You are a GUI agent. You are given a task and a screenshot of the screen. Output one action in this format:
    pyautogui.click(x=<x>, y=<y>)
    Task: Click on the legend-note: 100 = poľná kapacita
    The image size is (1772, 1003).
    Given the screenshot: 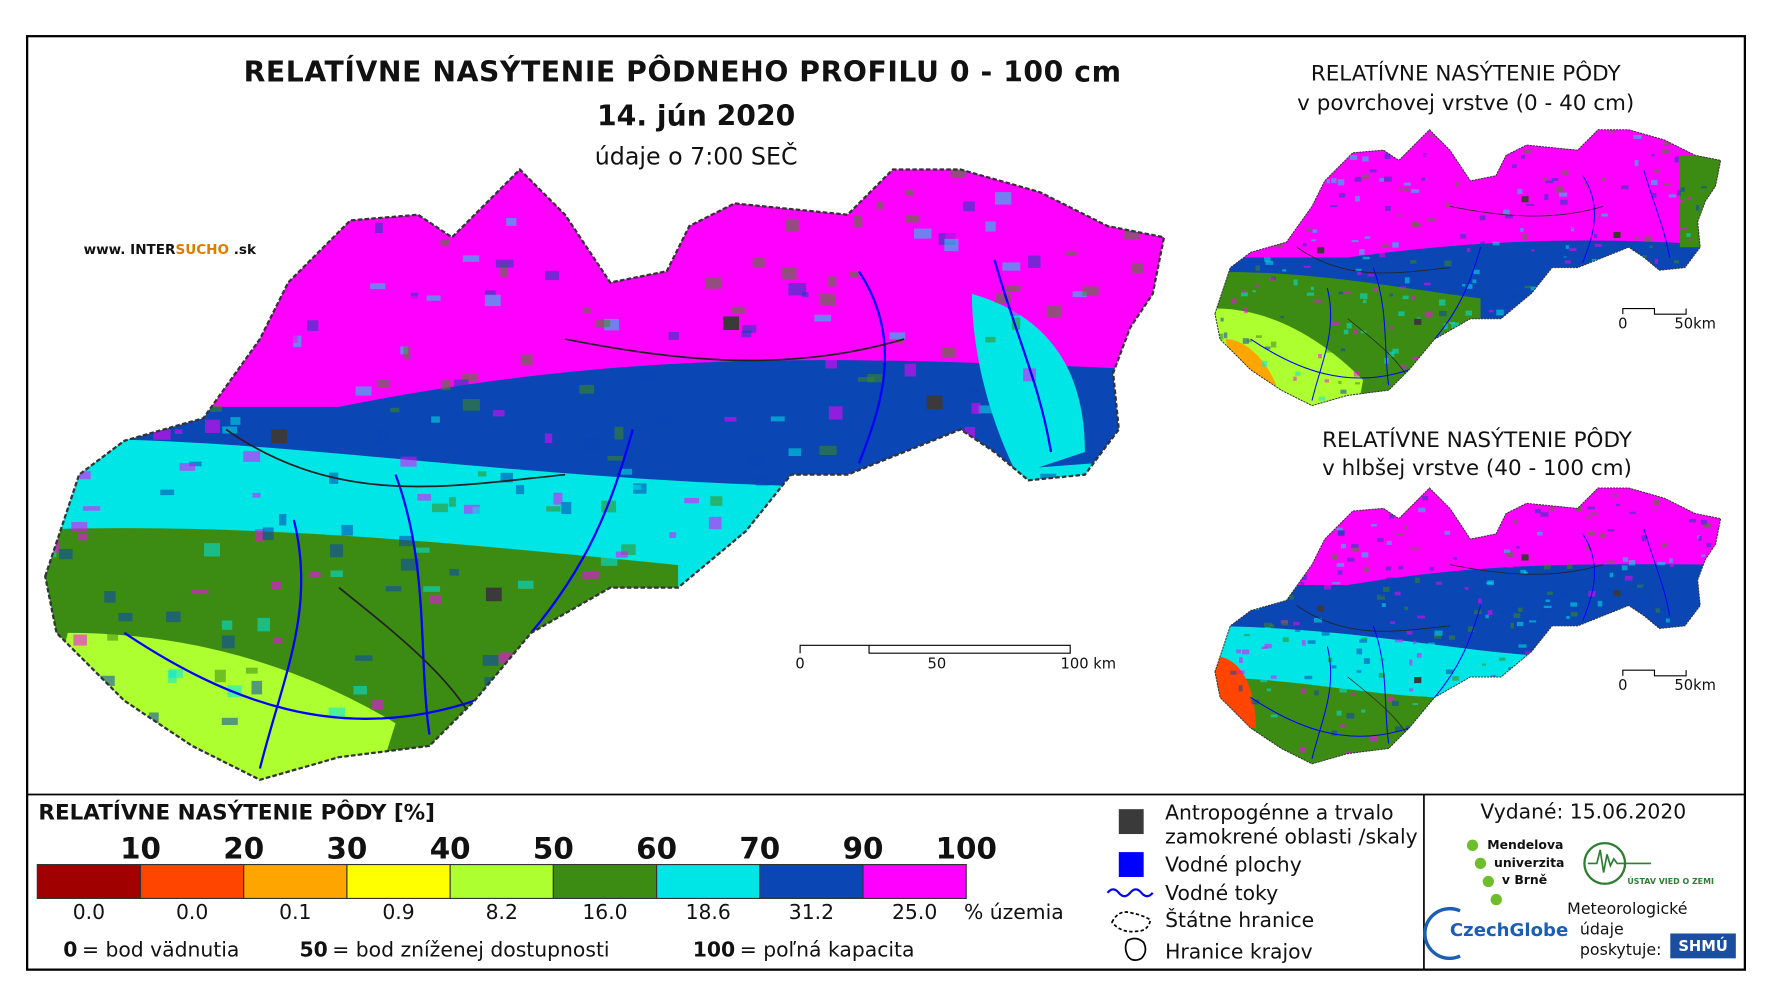 What is the action you would take?
    pyautogui.click(x=804, y=949)
    